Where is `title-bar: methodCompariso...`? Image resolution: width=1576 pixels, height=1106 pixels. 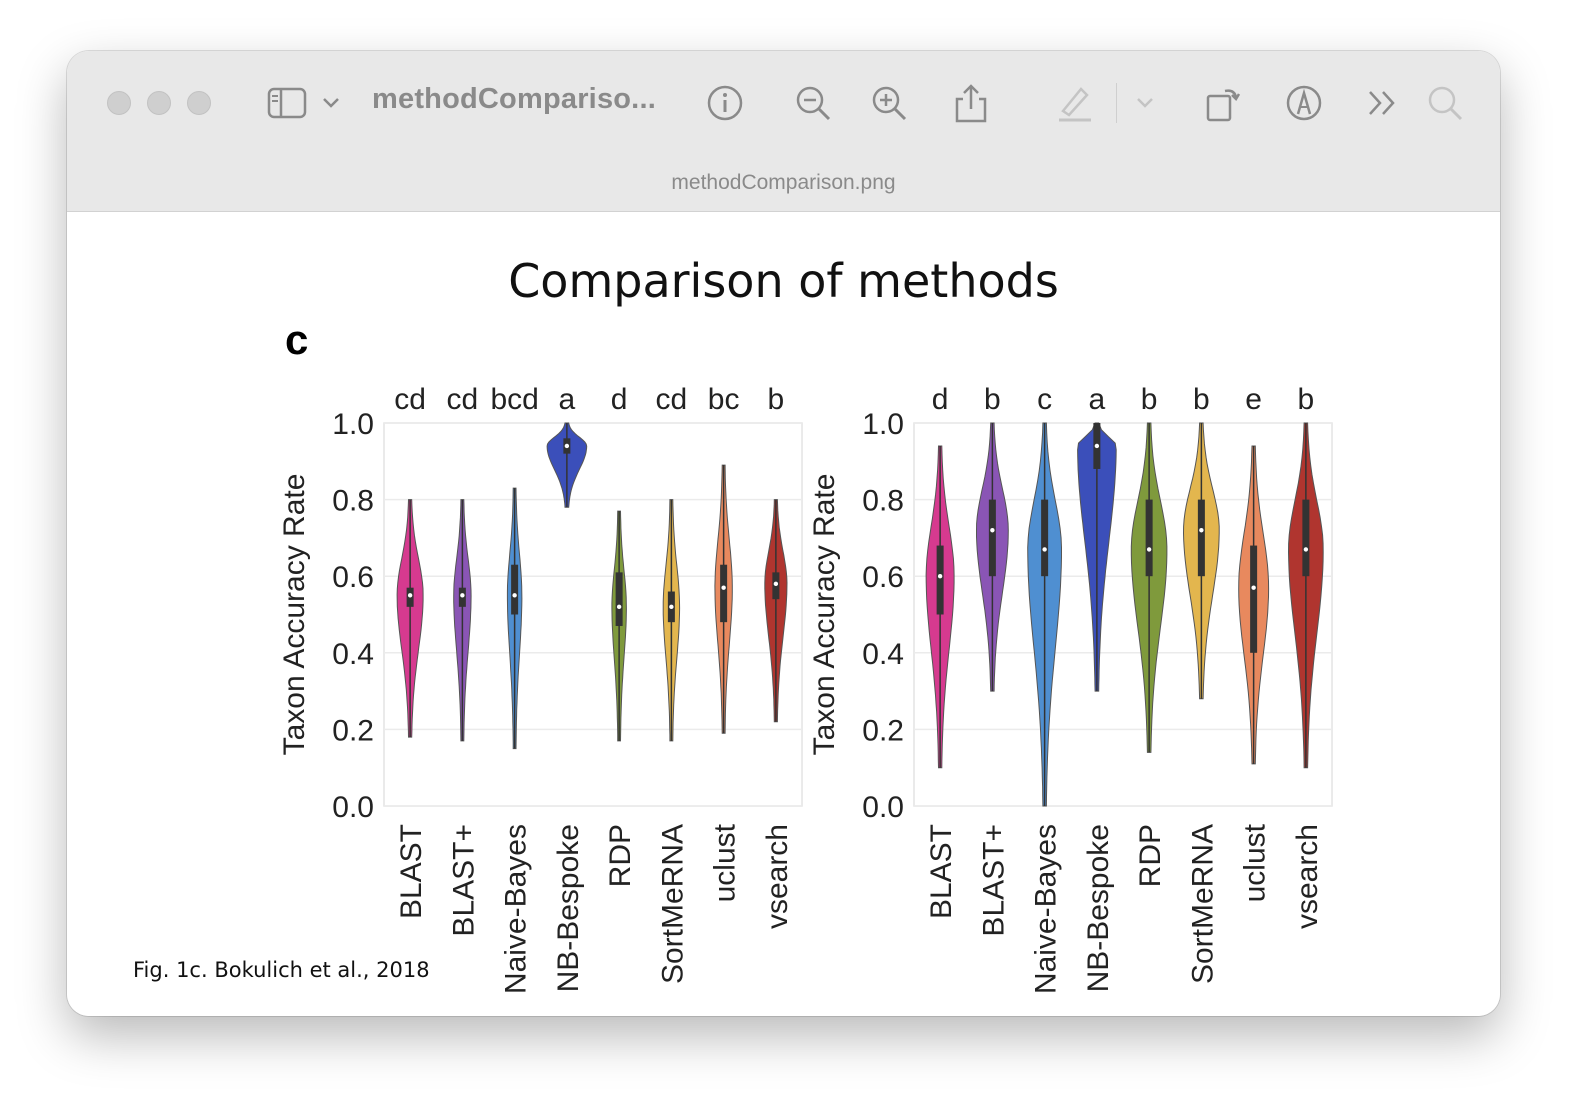
title-bar: methodCompariso... is located at coordinates (783, 131).